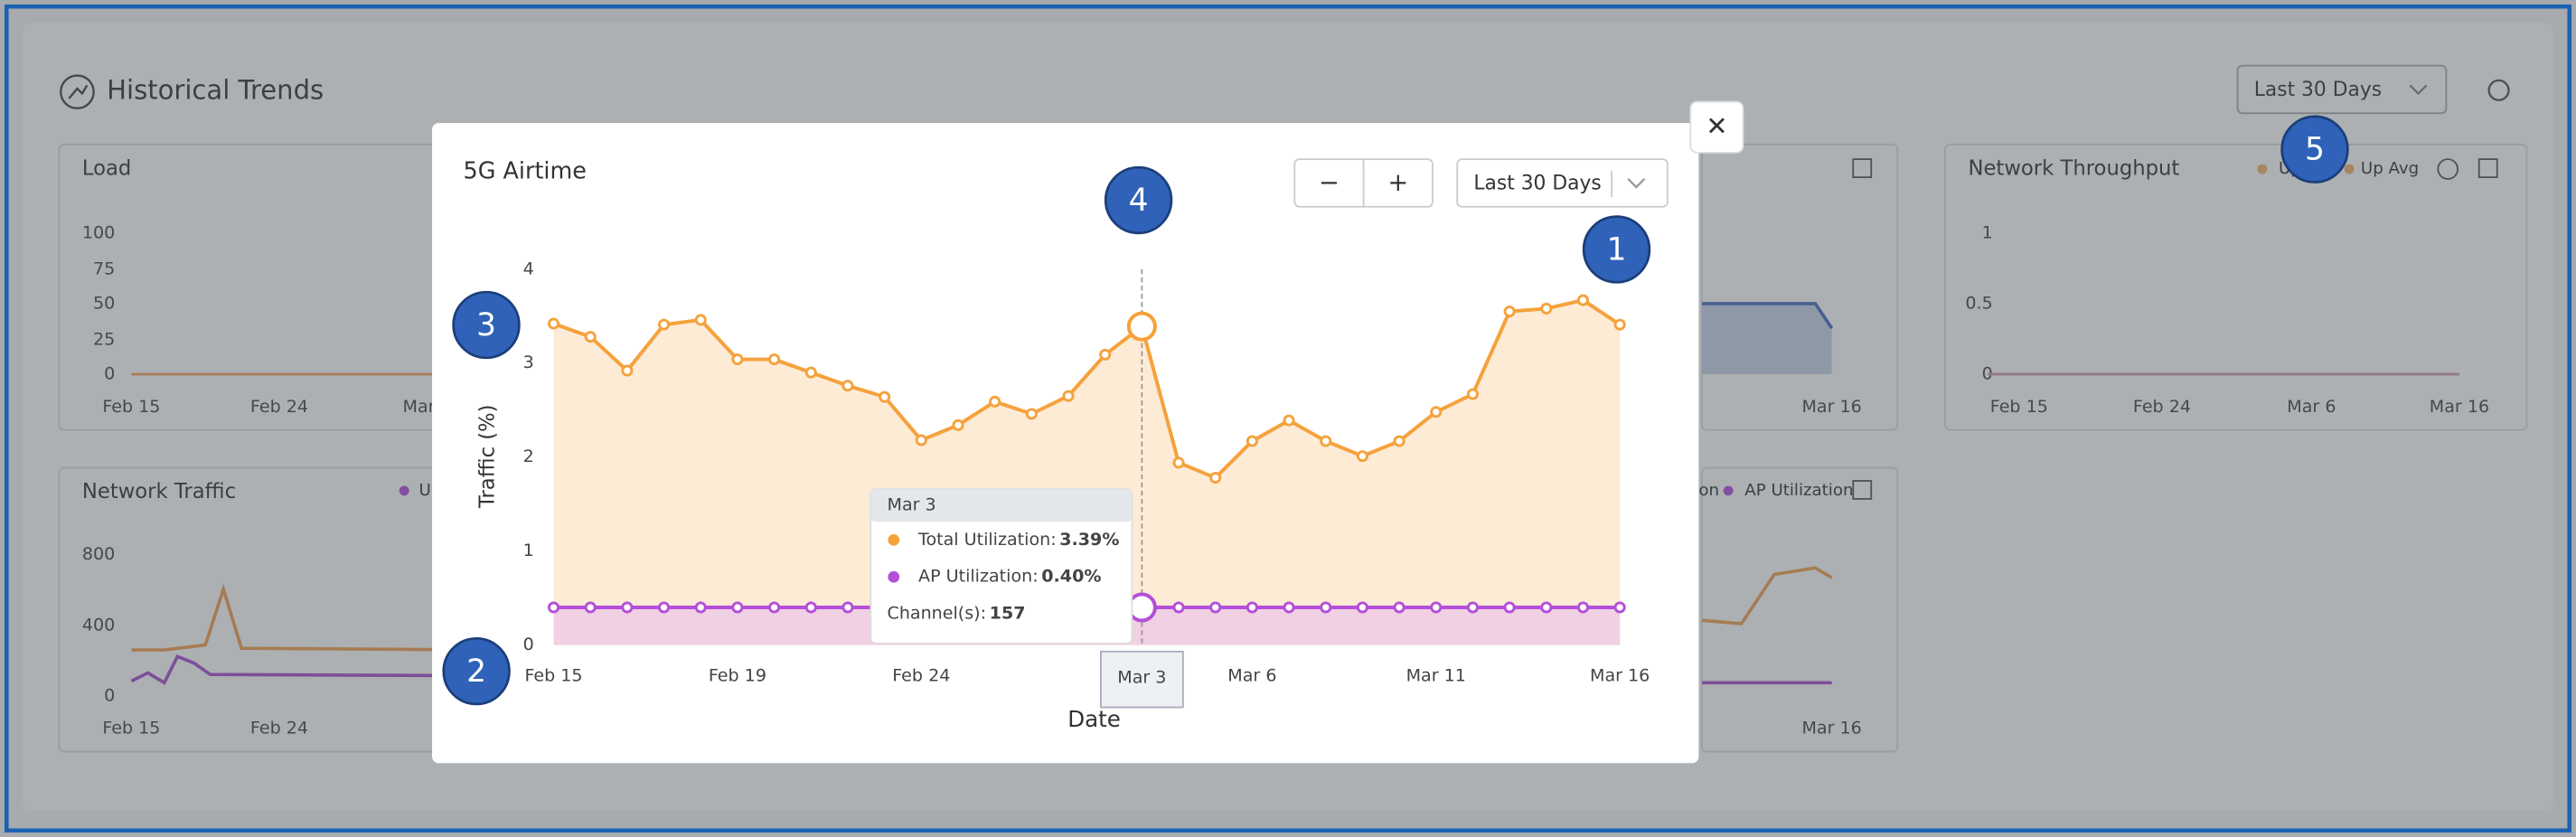 The height and width of the screenshot is (837, 2576). Describe the element at coordinates (2236, 287) in the screenshot. I see `card-throughput` at that location.